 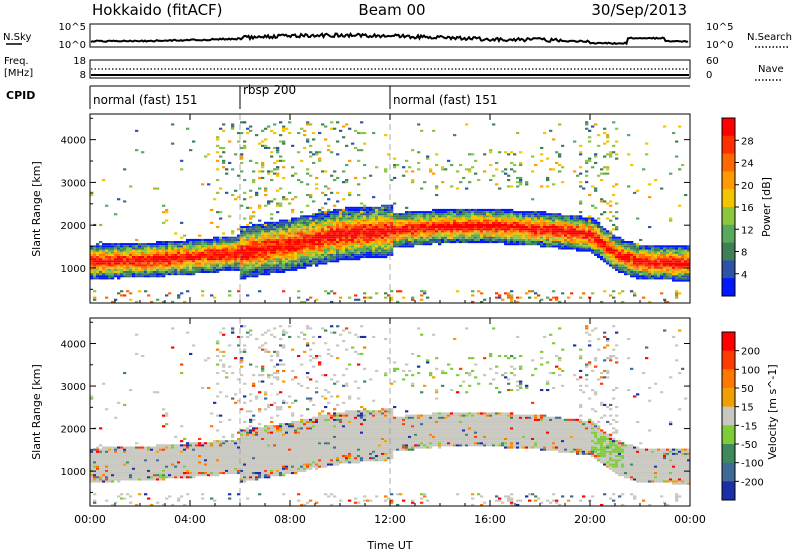 What do you see at coordinates (728, 269) in the screenshot?
I see `power-colorbar-swatch` at bounding box center [728, 269].